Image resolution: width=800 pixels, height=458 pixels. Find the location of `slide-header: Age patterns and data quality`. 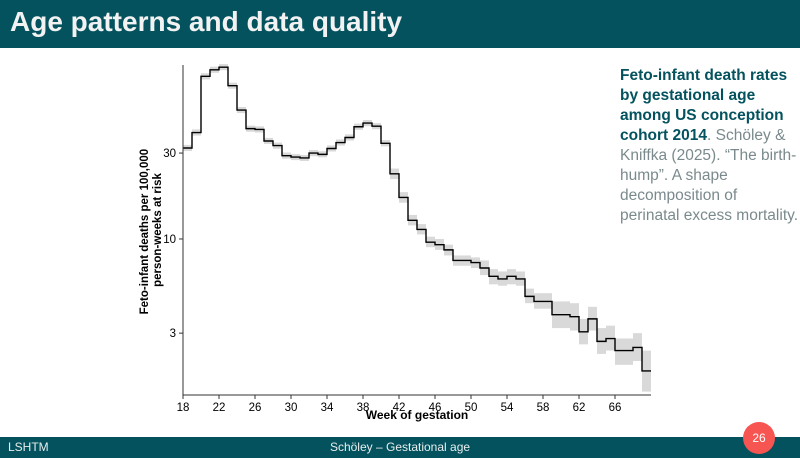

slide-header: Age patterns and data quality is located at coordinates (400, 24).